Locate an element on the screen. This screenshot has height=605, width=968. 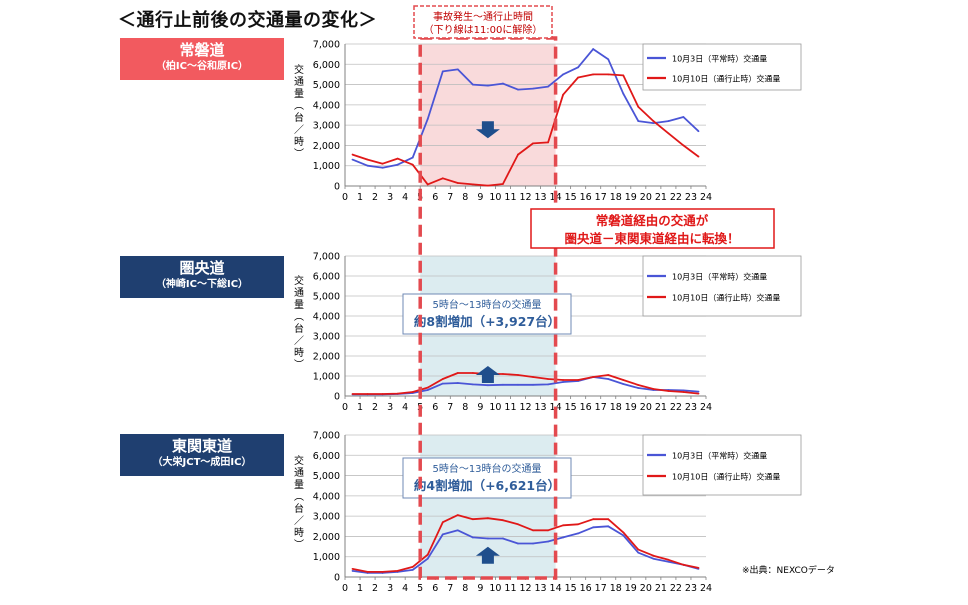
note-line-2: 約4割増加（+6,621台） is located at coordinates (487, 485).